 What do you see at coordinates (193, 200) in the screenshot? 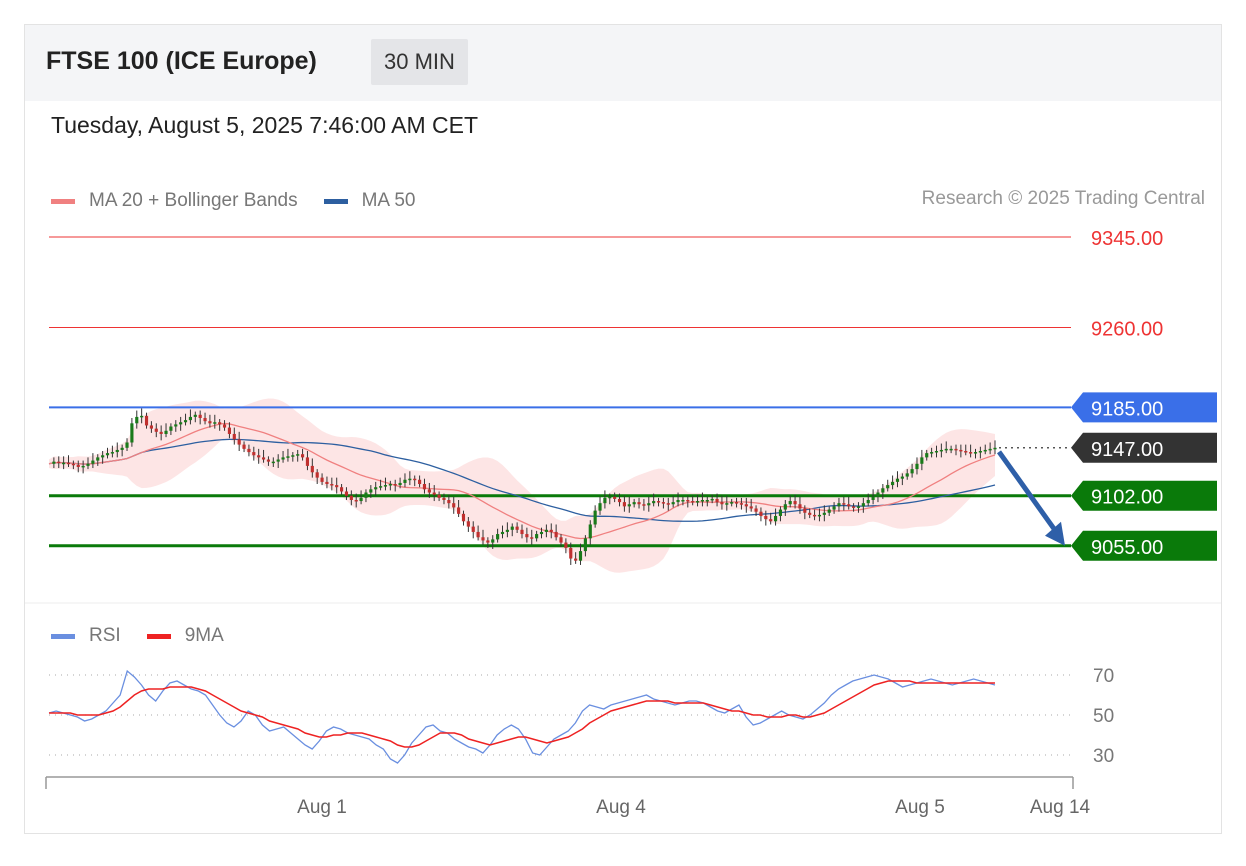
I see `ma20-legend-label: MA 20 + Bollinger Bands` at bounding box center [193, 200].